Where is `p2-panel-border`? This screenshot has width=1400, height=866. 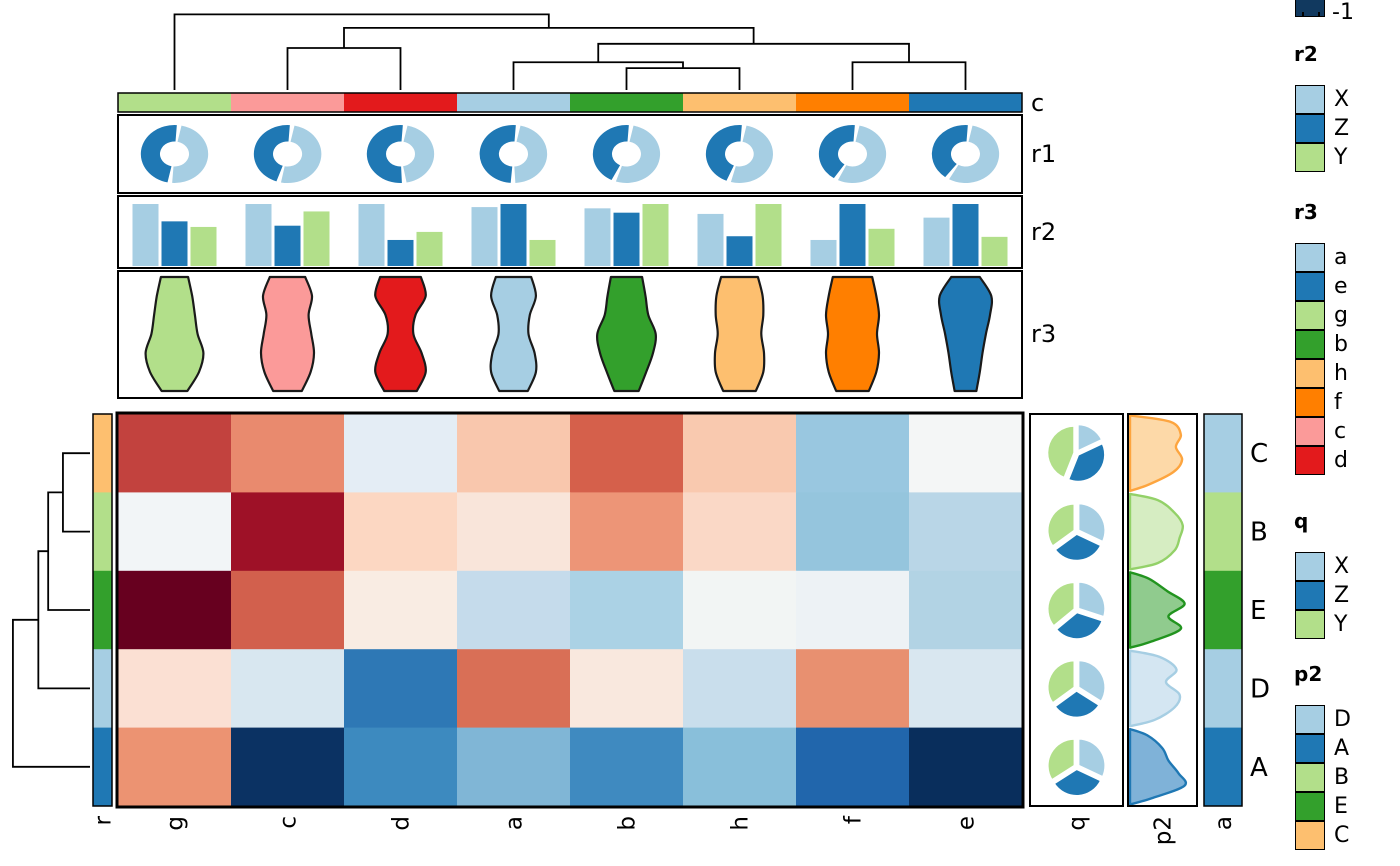 p2-panel-border is located at coordinates (1162, 610).